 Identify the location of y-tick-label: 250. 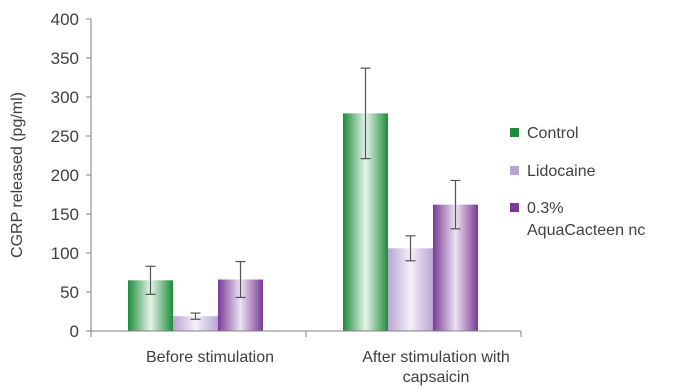
(65, 136).